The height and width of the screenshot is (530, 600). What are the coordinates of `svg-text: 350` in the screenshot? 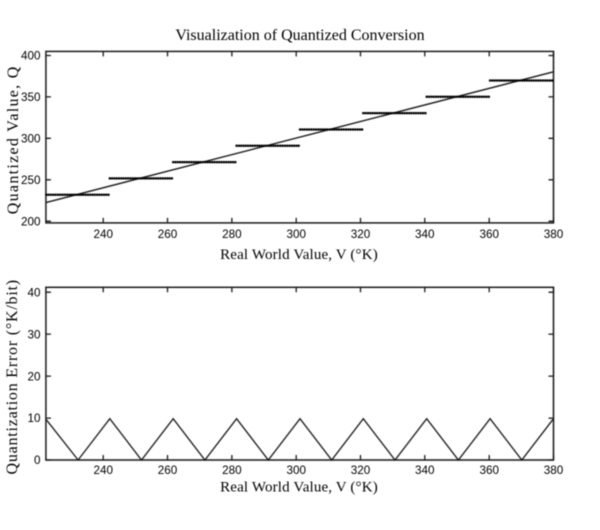 It's located at (31, 97).